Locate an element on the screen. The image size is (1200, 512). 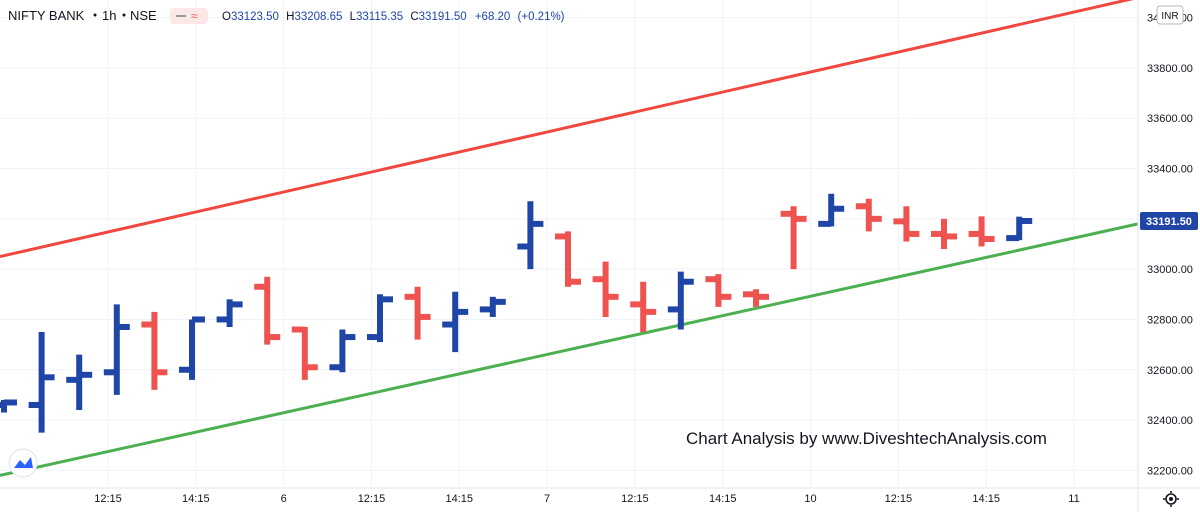
x-tick-label: 10 is located at coordinates (810, 499).